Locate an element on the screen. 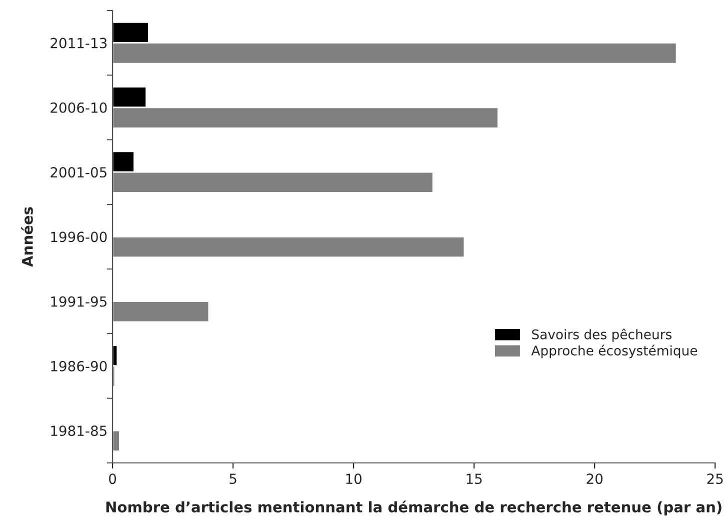 The width and height of the screenshot is (726, 526). x-axis-title: Nombre d’articles mentionnant la démarche de recherche retenue (par an) is located at coordinates (414, 508).